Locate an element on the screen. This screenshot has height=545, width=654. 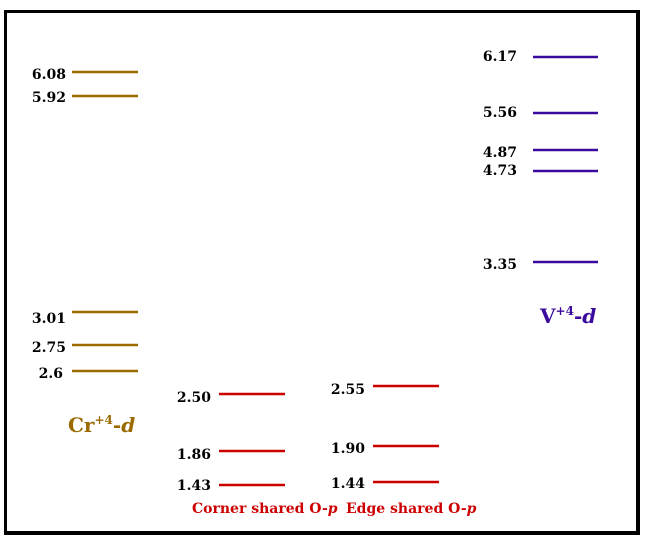
edge-level-label: 1.90 is located at coordinates (348, 449).